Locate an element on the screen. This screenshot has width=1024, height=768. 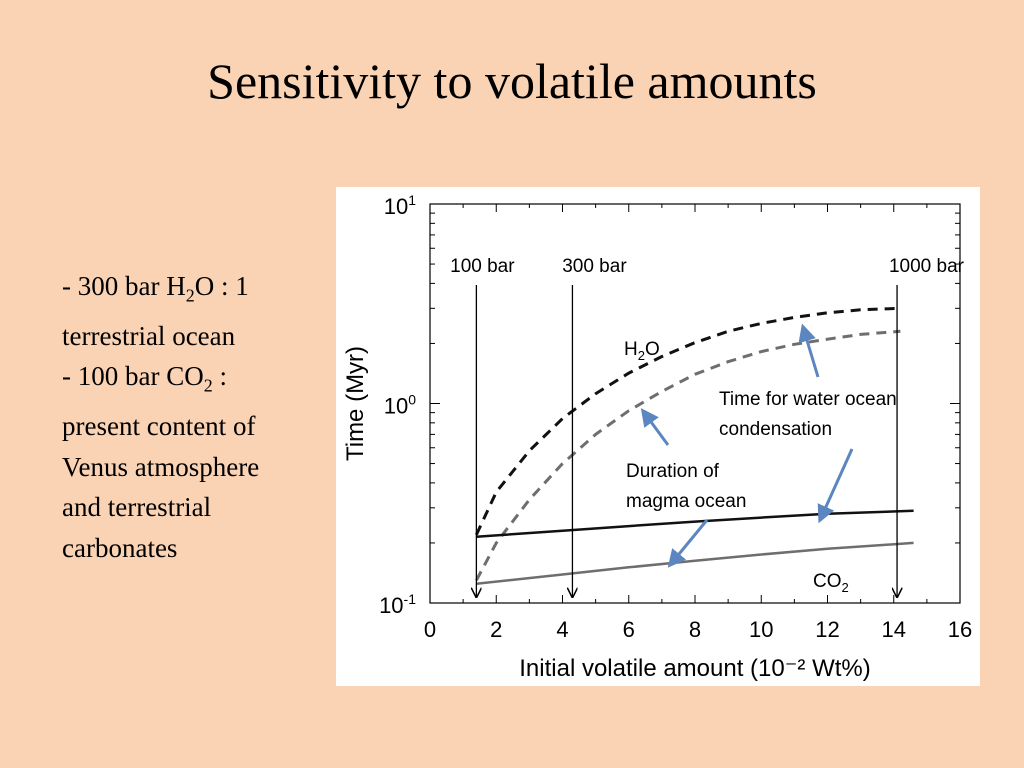
arrow-magma-to-co2-line is located at coordinates (688, 543).